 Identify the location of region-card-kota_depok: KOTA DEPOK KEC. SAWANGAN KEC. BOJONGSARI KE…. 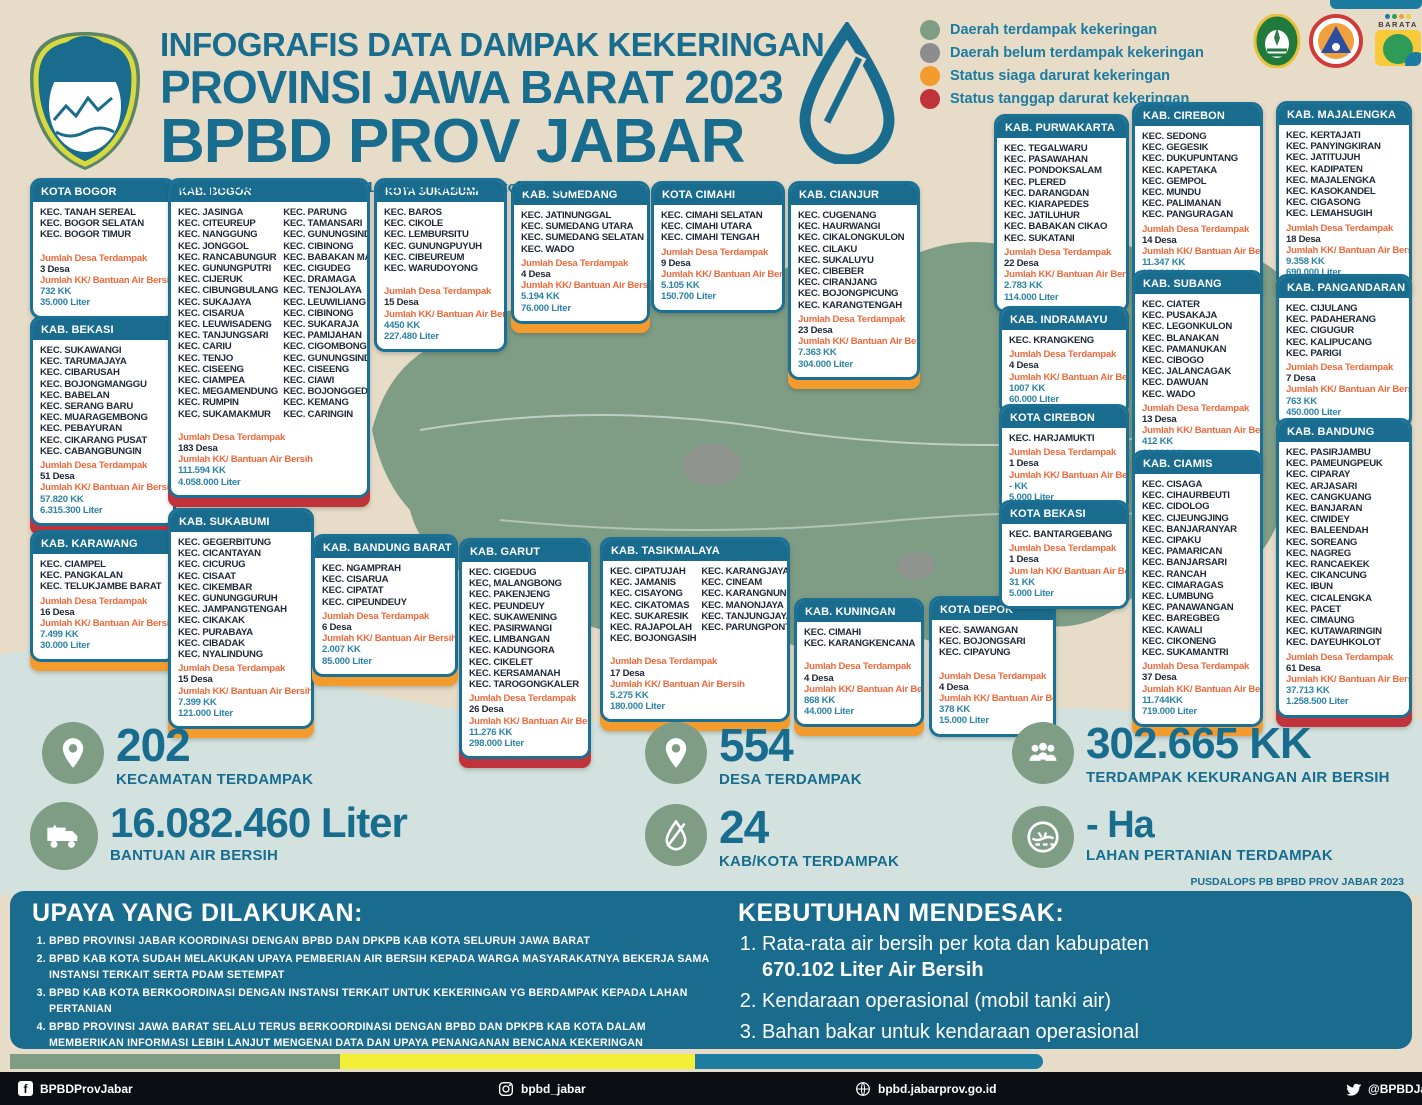
(992, 666).